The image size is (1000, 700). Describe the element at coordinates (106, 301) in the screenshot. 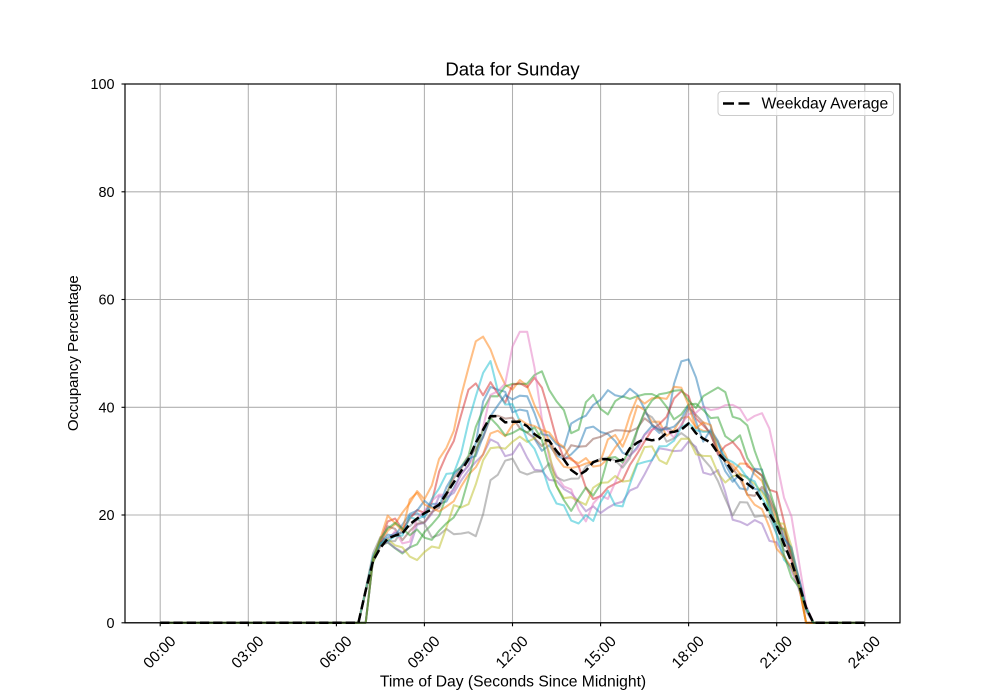

I see `svg-text: 60` at that location.